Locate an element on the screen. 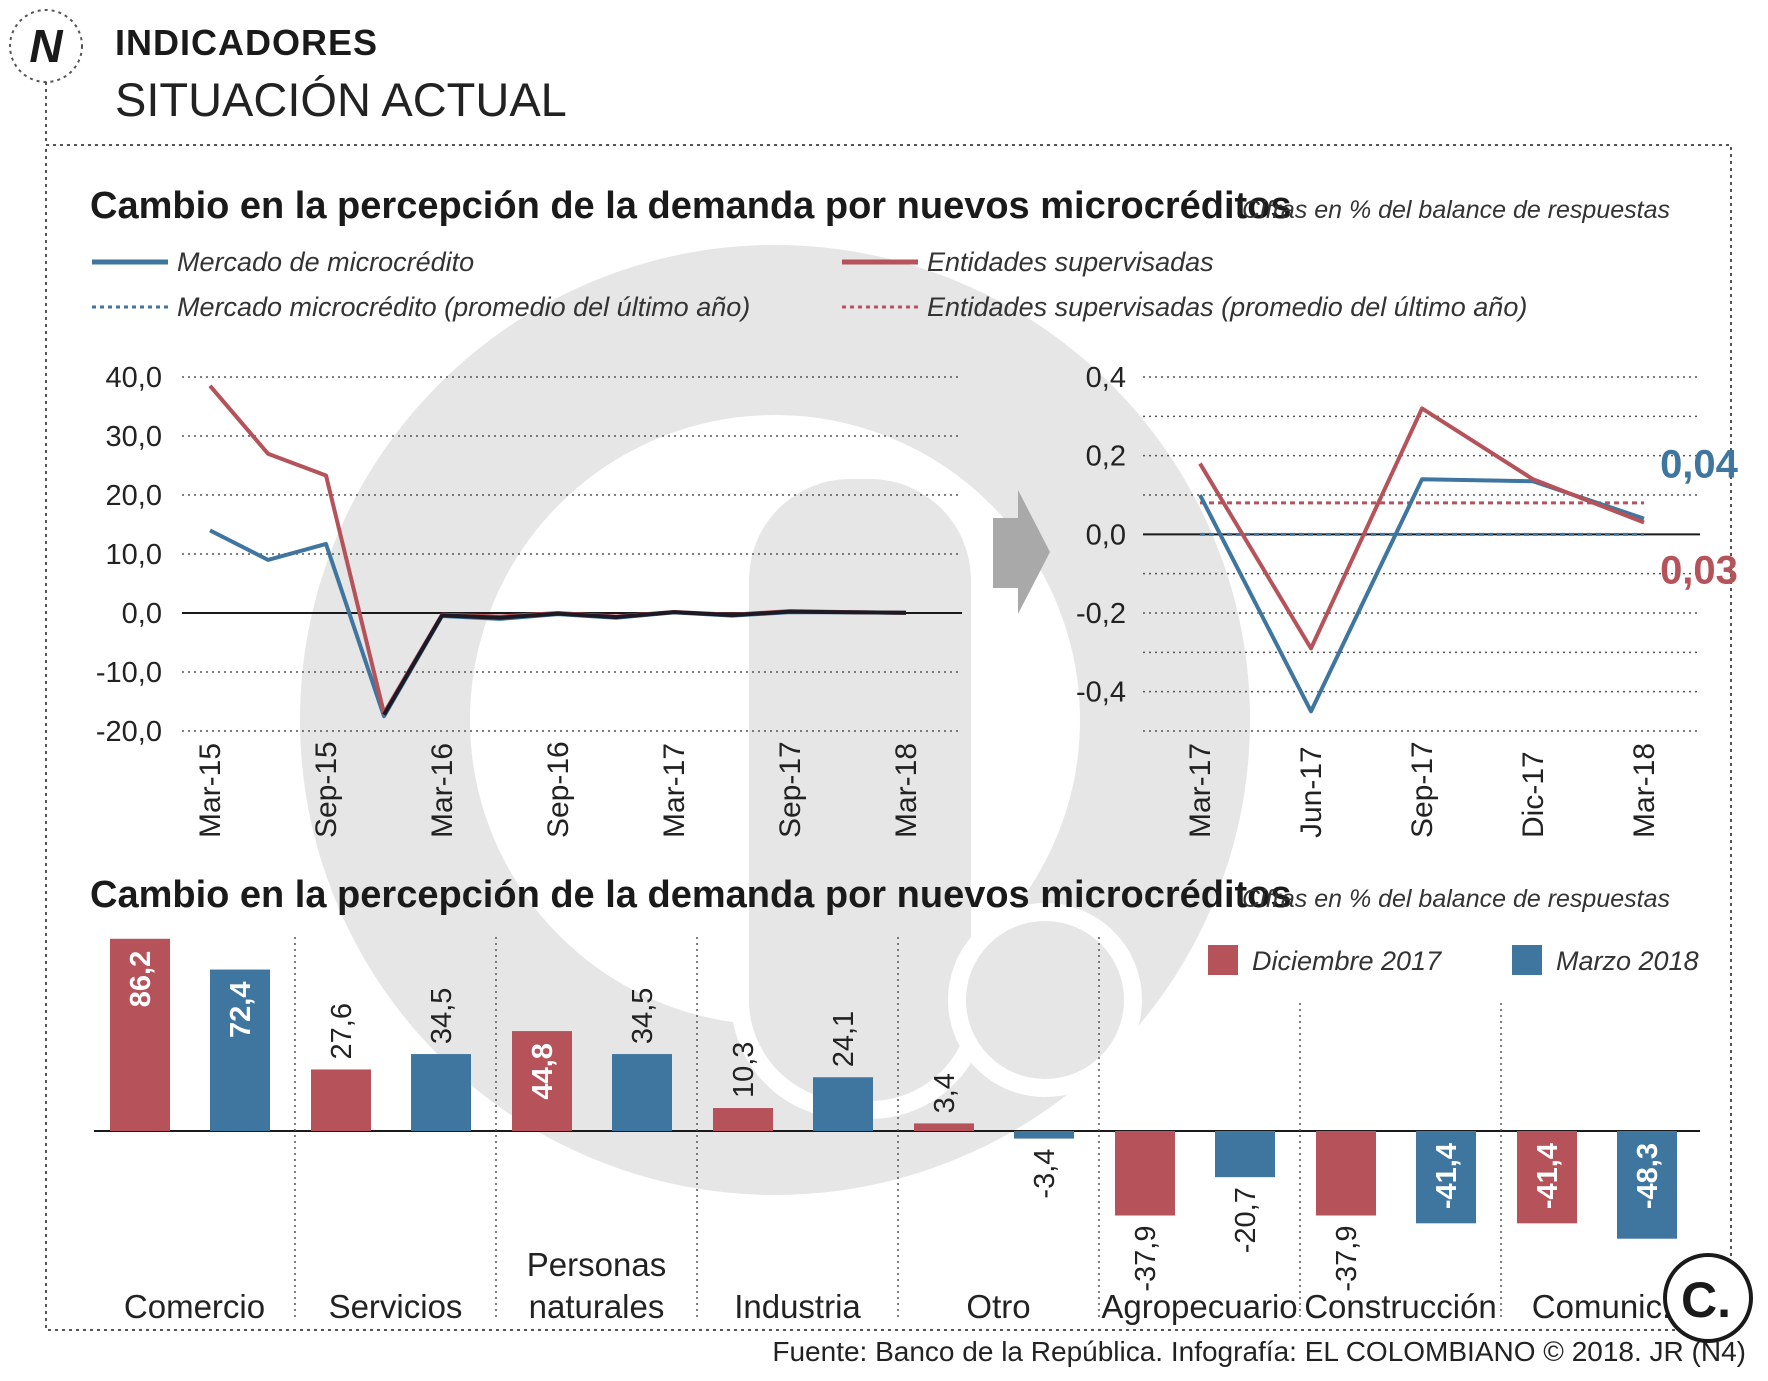 The width and height of the screenshot is (1768, 1381). legend-label-entidades: Entidades supervisadas is located at coordinates (1070, 262).